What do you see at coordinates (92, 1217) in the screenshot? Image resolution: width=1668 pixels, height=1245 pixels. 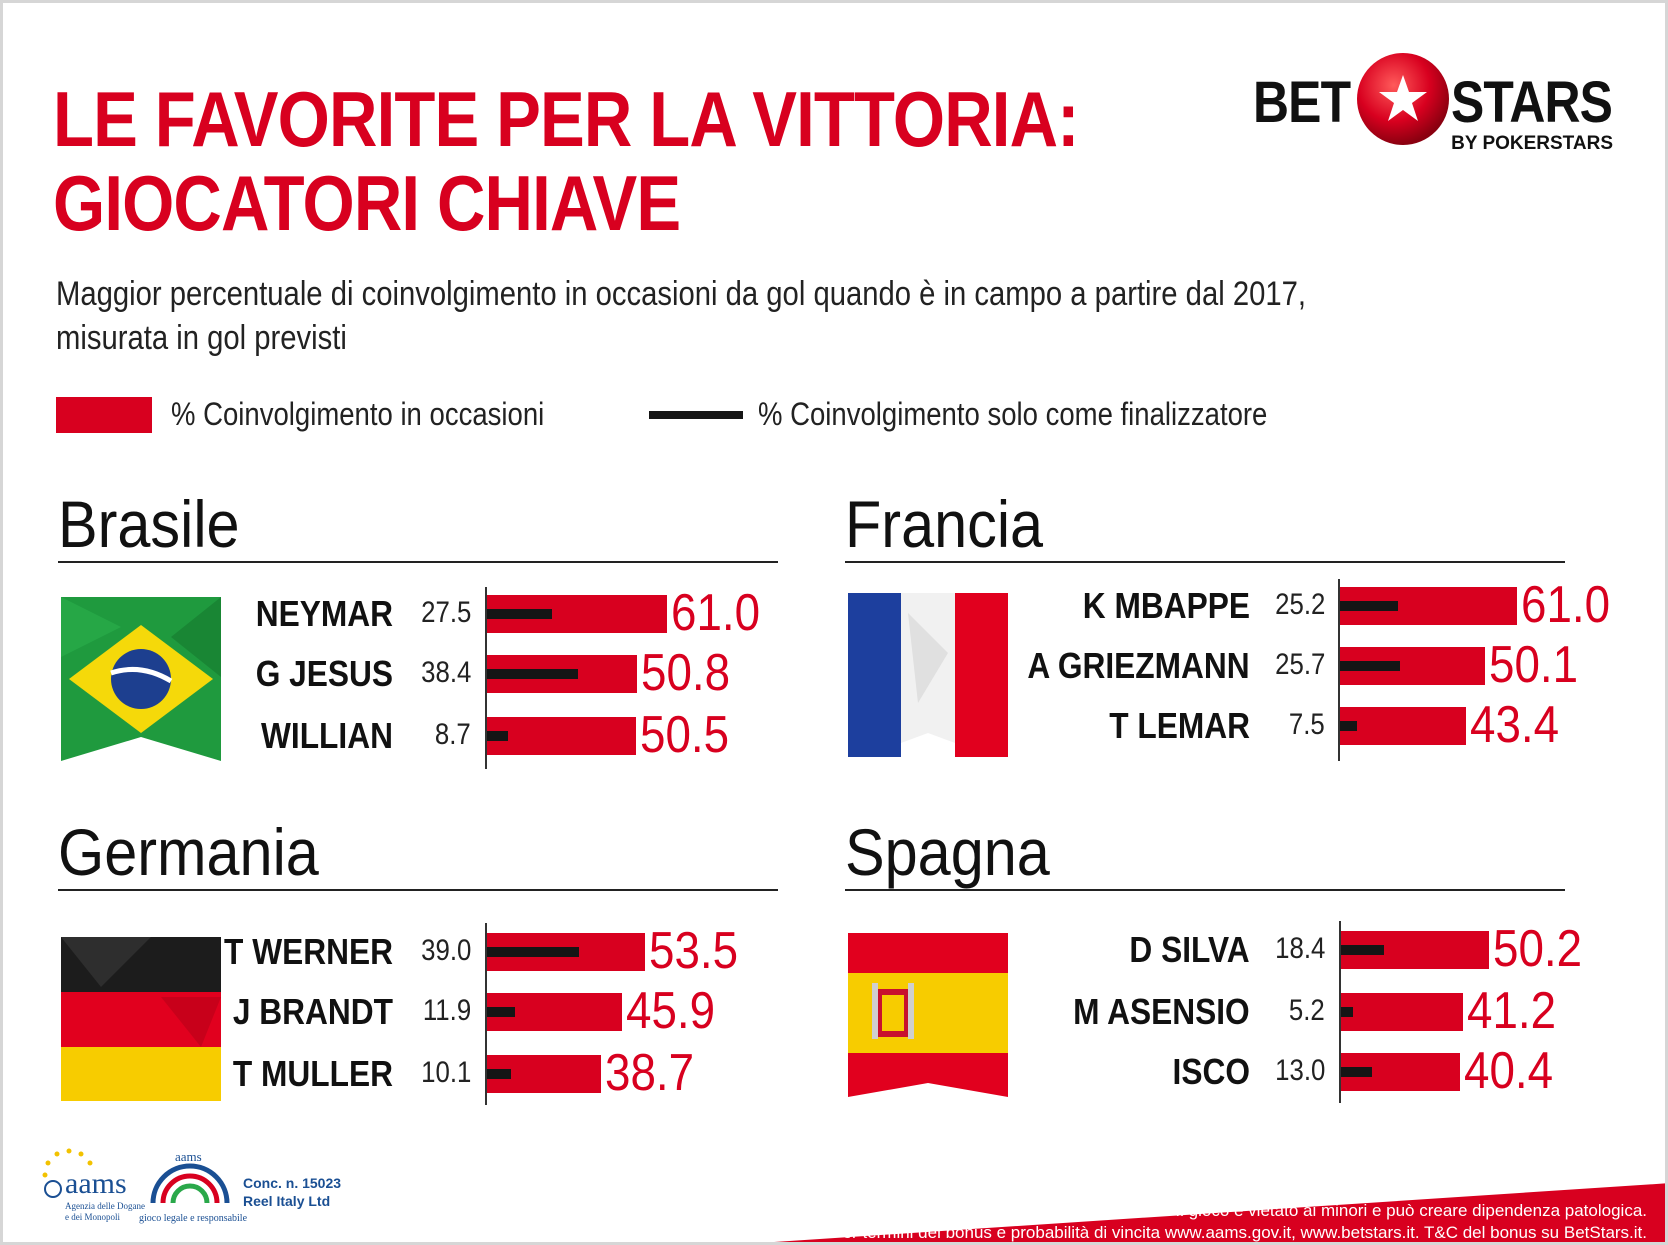 I see `aams-logo-sub-2: e dei Monopoli` at bounding box center [92, 1217].